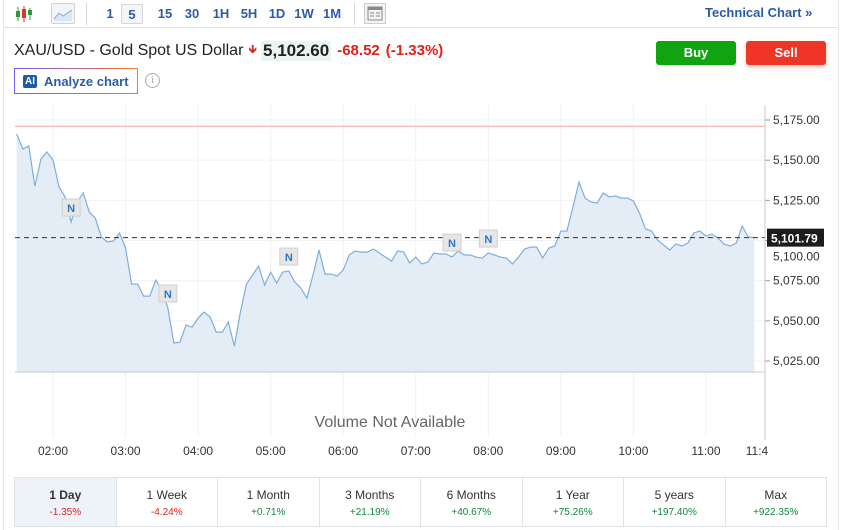 The image size is (860, 530). What do you see at coordinates (304, 13) in the screenshot?
I see `interval-1w: 1W` at bounding box center [304, 13].